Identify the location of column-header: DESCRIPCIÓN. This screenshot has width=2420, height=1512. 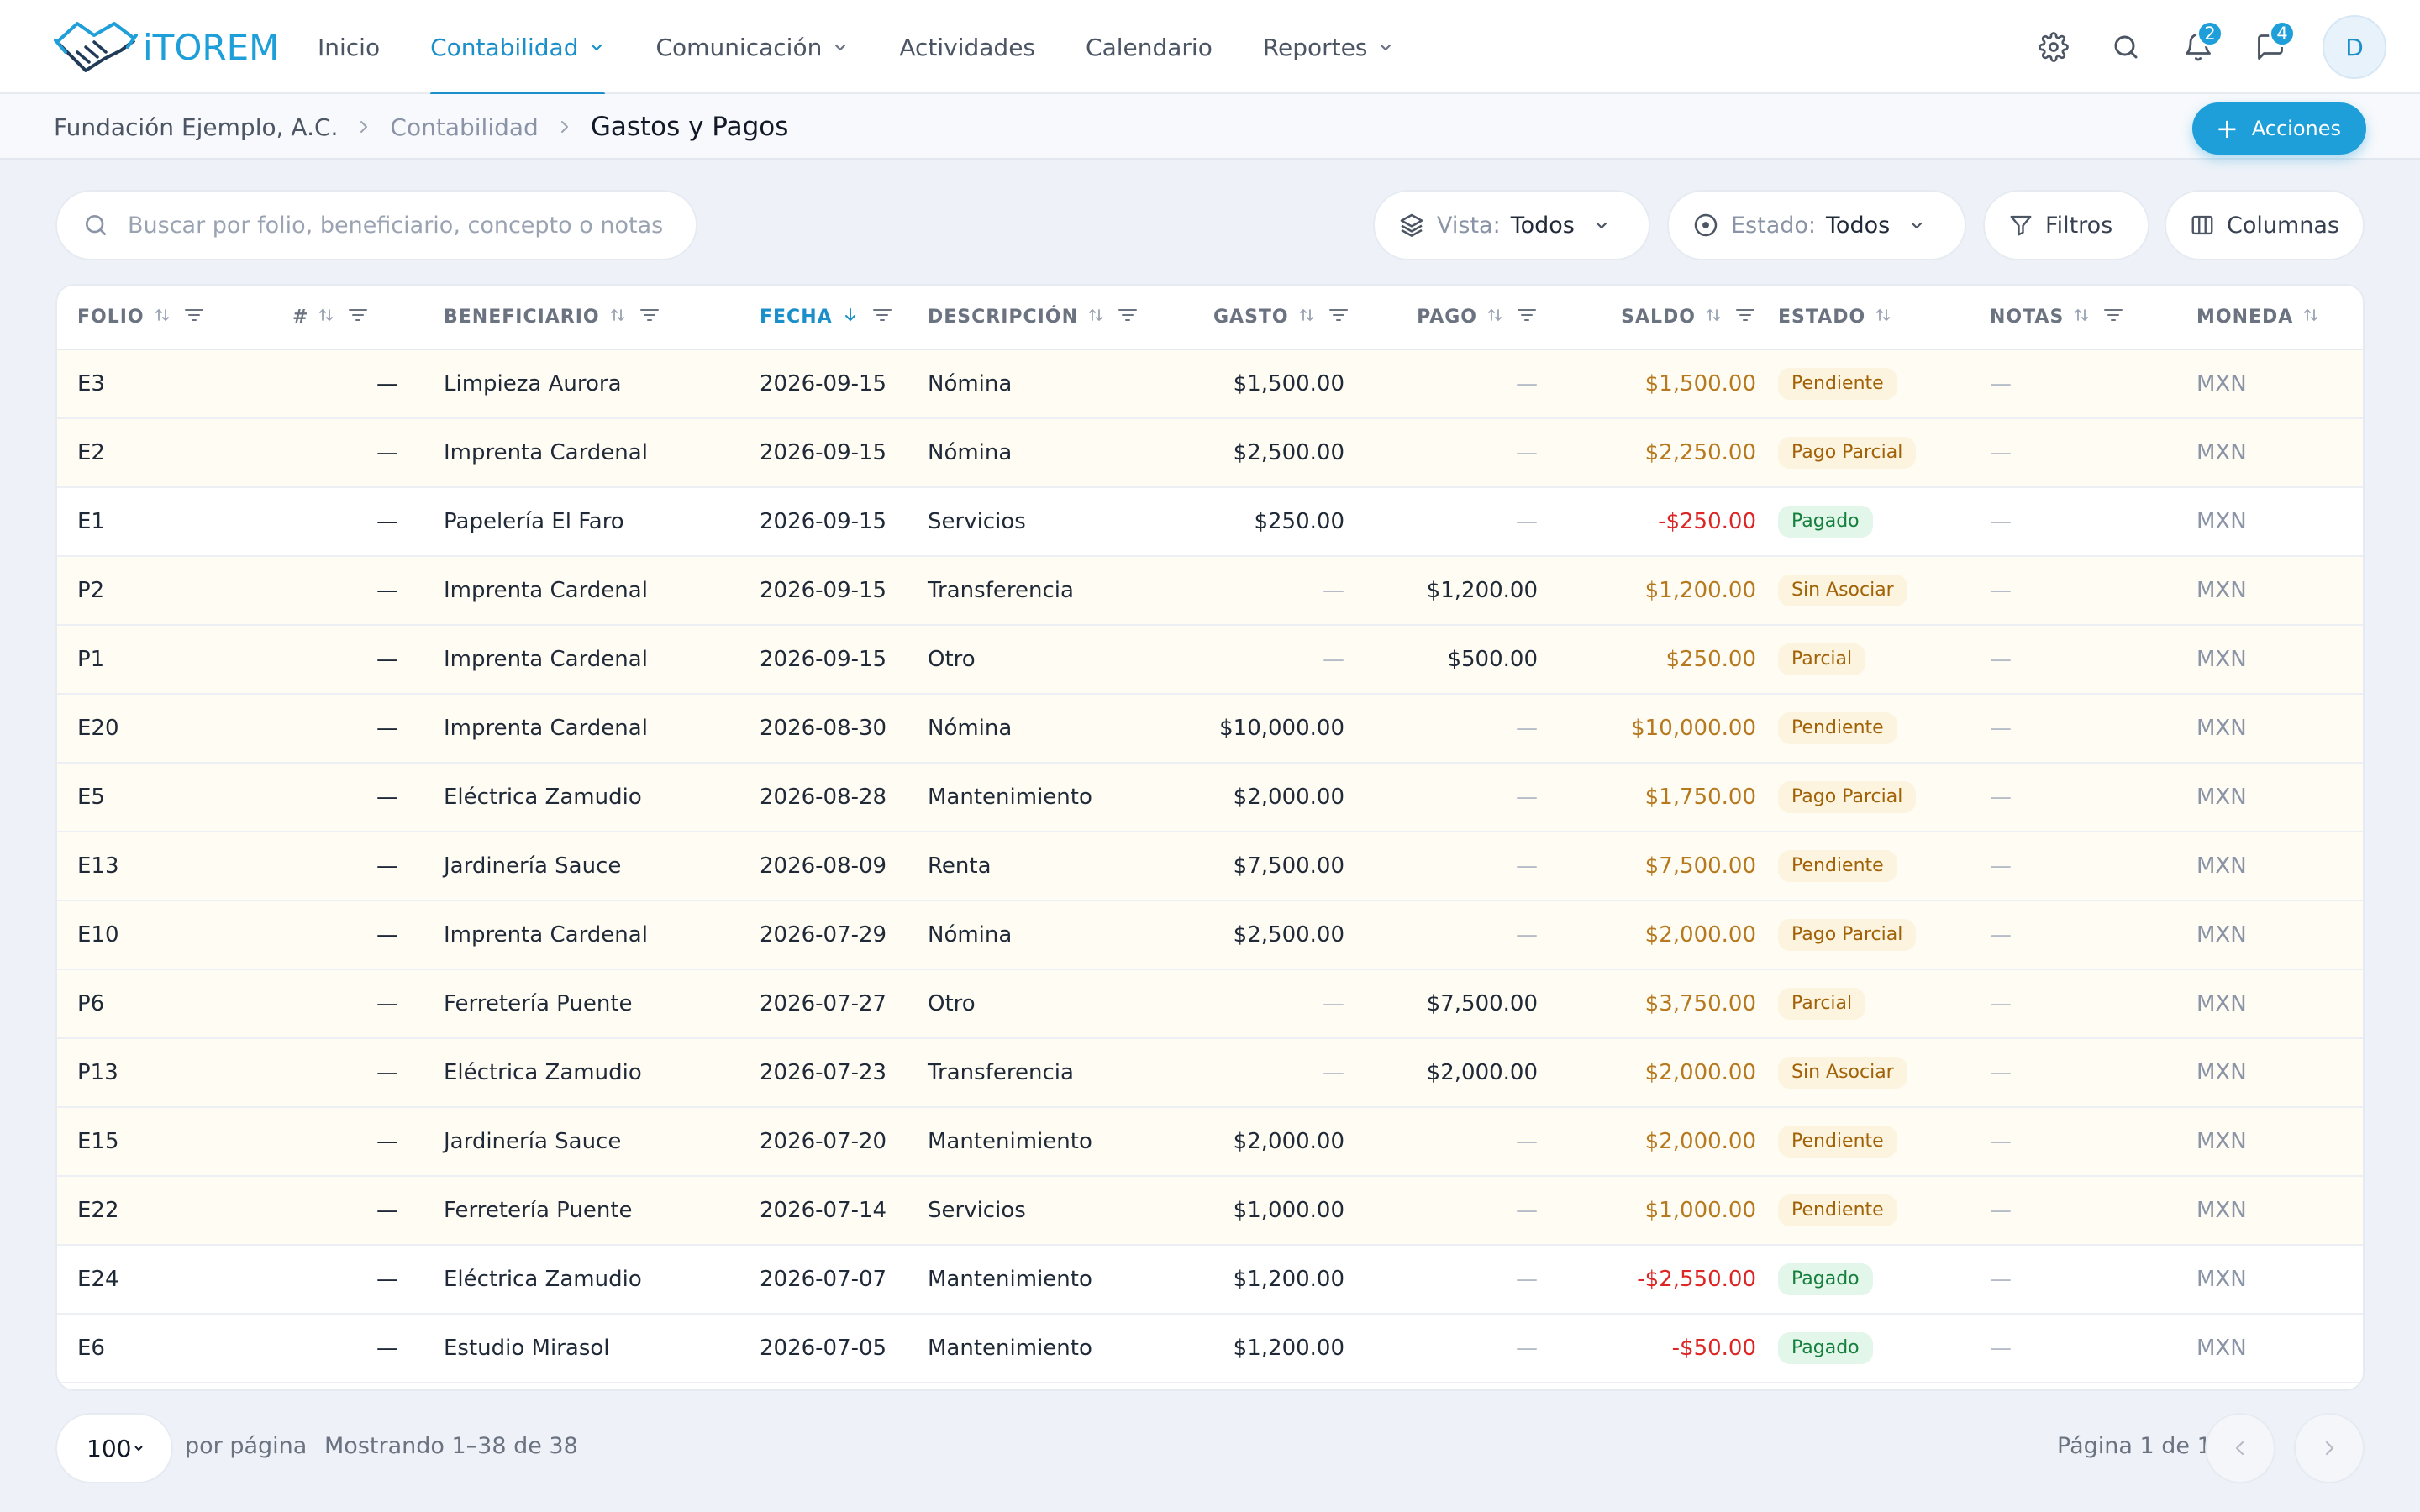
(1050, 318).